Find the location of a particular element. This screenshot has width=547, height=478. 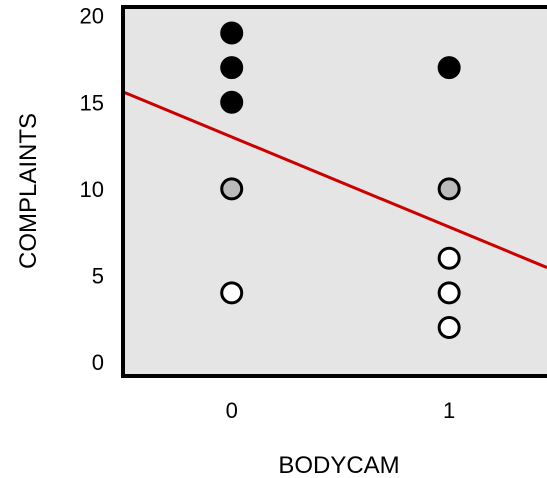

y-tick-label: 15 is located at coordinates (92, 102).